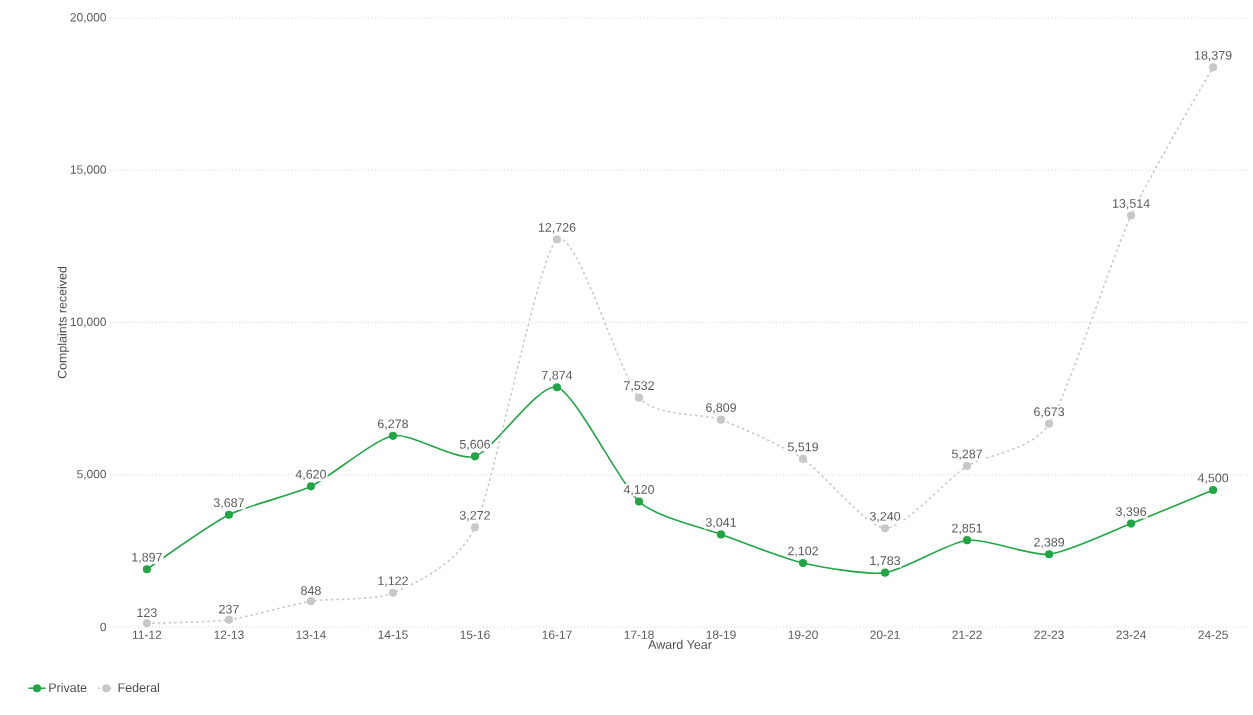 Image resolution: width=1253 pixels, height=715 pixels. I want to click on data-label: 3,240, so click(885, 517).